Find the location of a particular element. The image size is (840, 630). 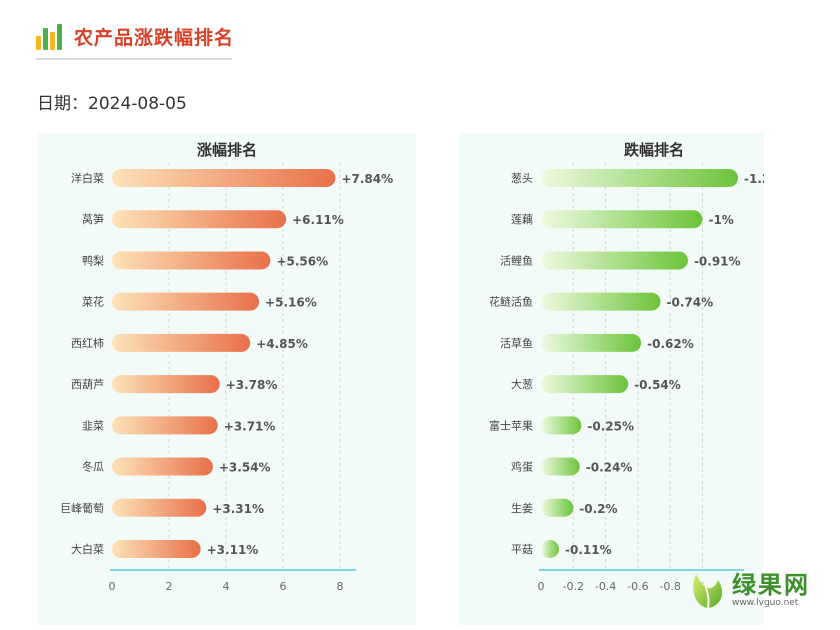

fall-category-label: 活草鱼 is located at coordinates (516, 343).